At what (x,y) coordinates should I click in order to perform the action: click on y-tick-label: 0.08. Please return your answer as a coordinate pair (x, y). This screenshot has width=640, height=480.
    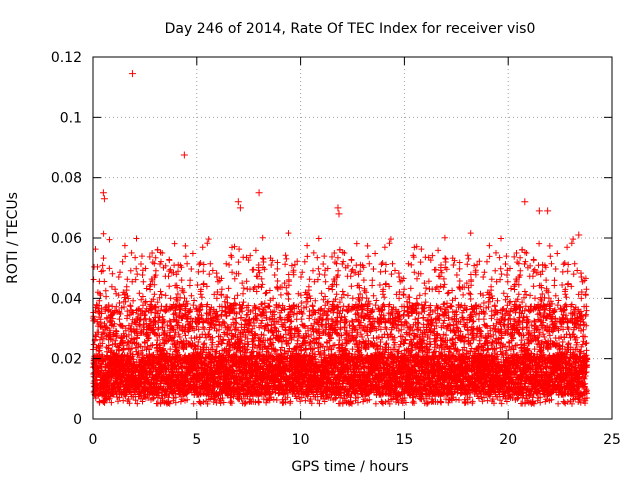
    Looking at the image, I should click on (66, 179).